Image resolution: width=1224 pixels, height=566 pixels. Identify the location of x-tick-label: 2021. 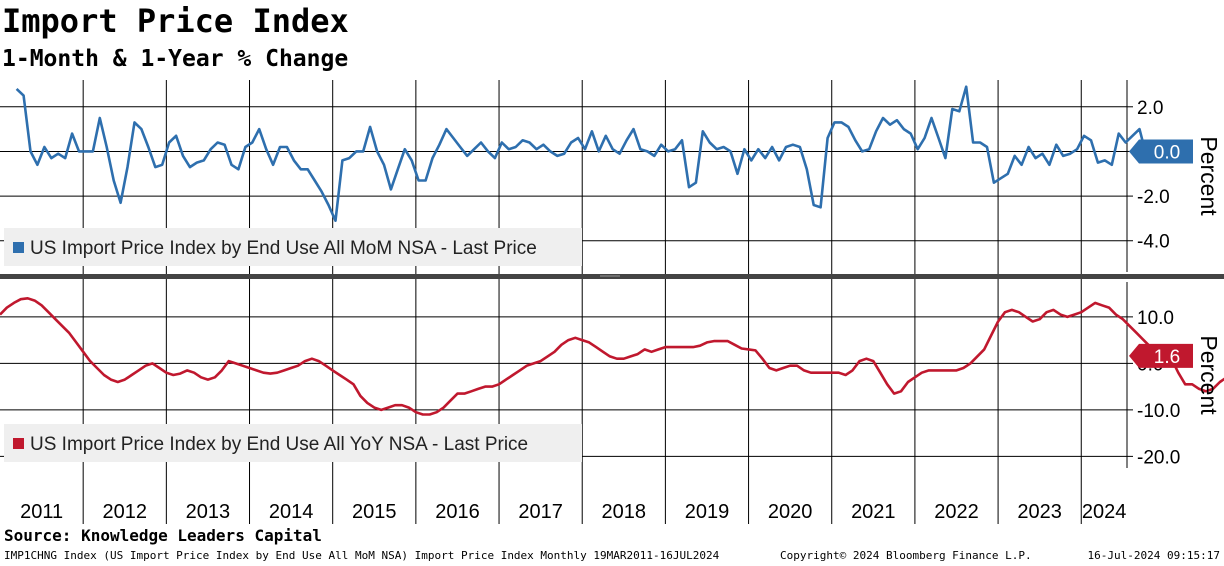
(873, 512).